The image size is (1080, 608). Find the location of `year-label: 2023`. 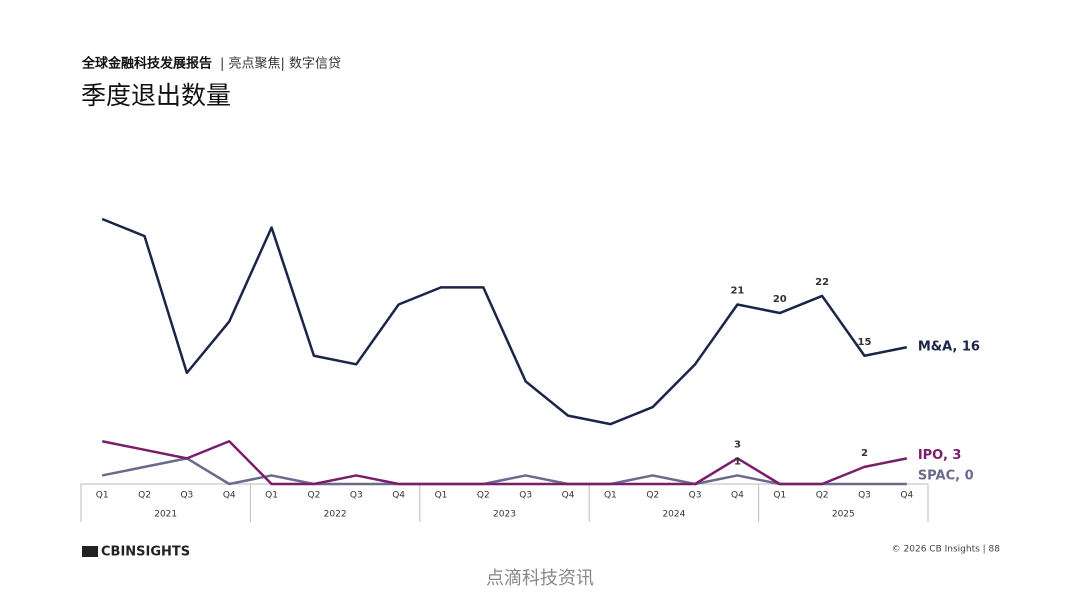

year-label: 2023 is located at coordinates (504, 515).